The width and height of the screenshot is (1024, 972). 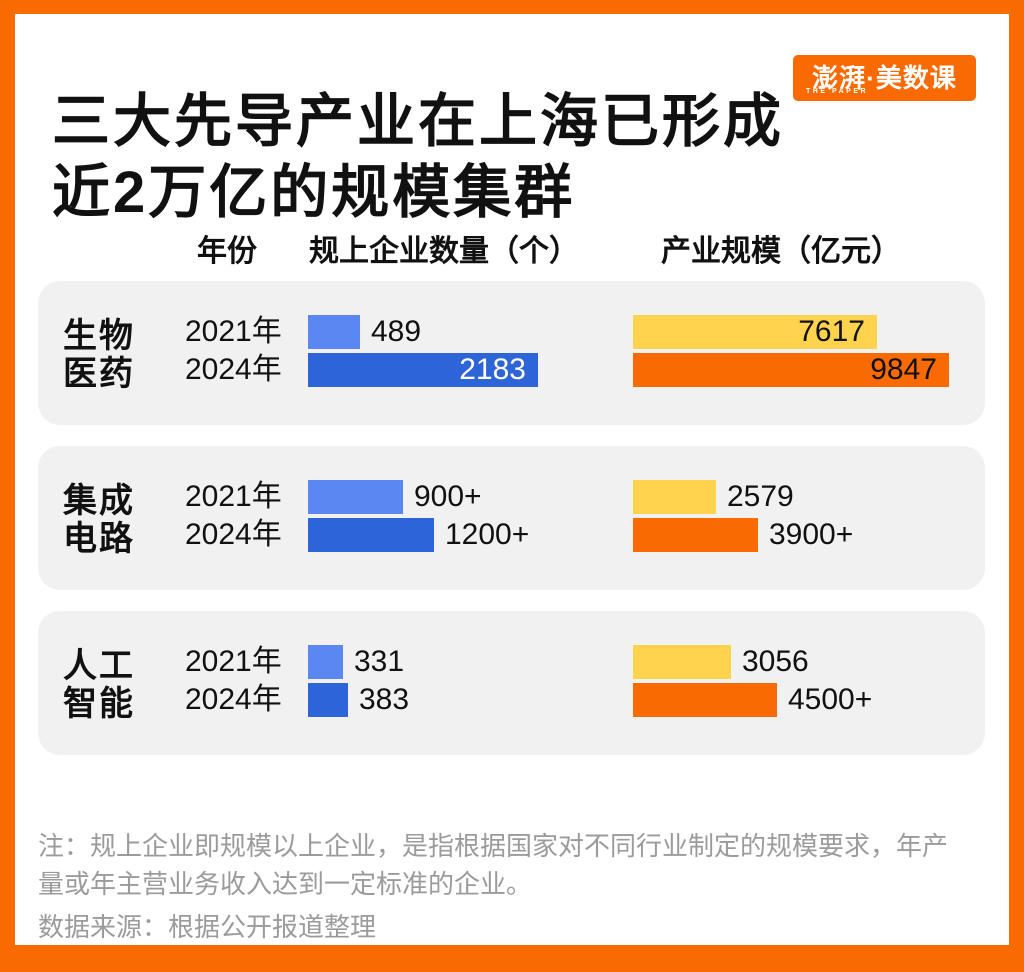 I want to click on enterprises-bar-cell: 1200+, so click(x=473, y=535).